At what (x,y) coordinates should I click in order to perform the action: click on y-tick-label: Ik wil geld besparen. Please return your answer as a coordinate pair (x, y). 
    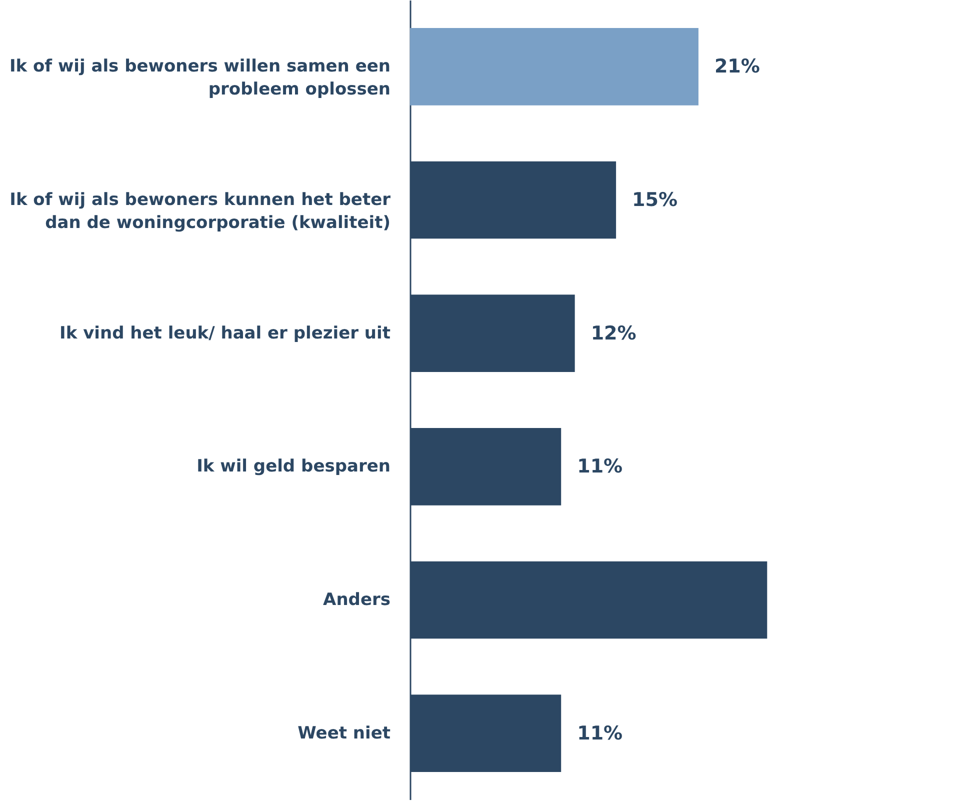
    Looking at the image, I should click on (293, 466).